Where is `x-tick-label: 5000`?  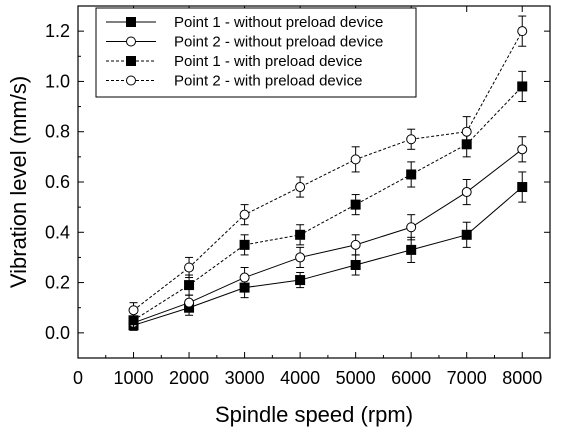 x-tick-label: 5000 is located at coordinates (356, 378).